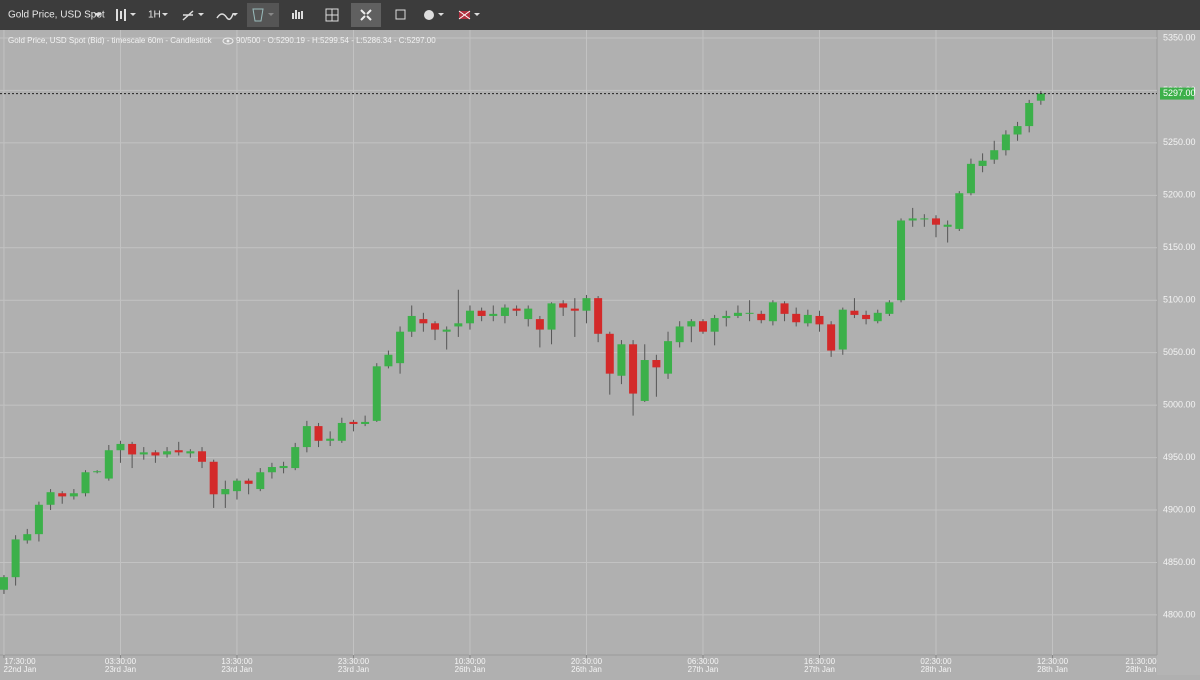 This screenshot has height=680, width=1200. Describe the element at coordinates (188, 15) in the screenshot. I see `draw-tool-icon` at that location.